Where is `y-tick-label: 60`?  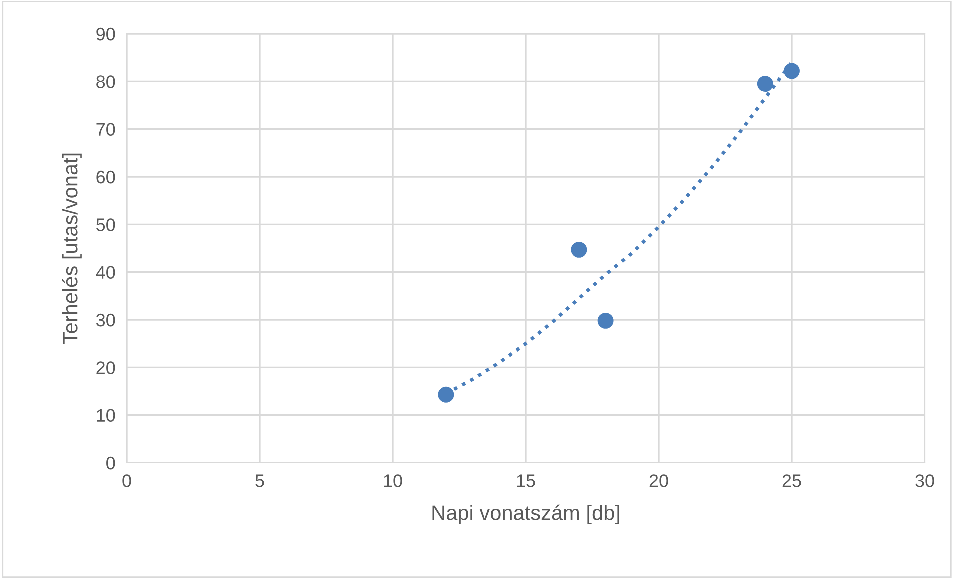 y-tick-label: 60 is located at coordinates (106, 177).